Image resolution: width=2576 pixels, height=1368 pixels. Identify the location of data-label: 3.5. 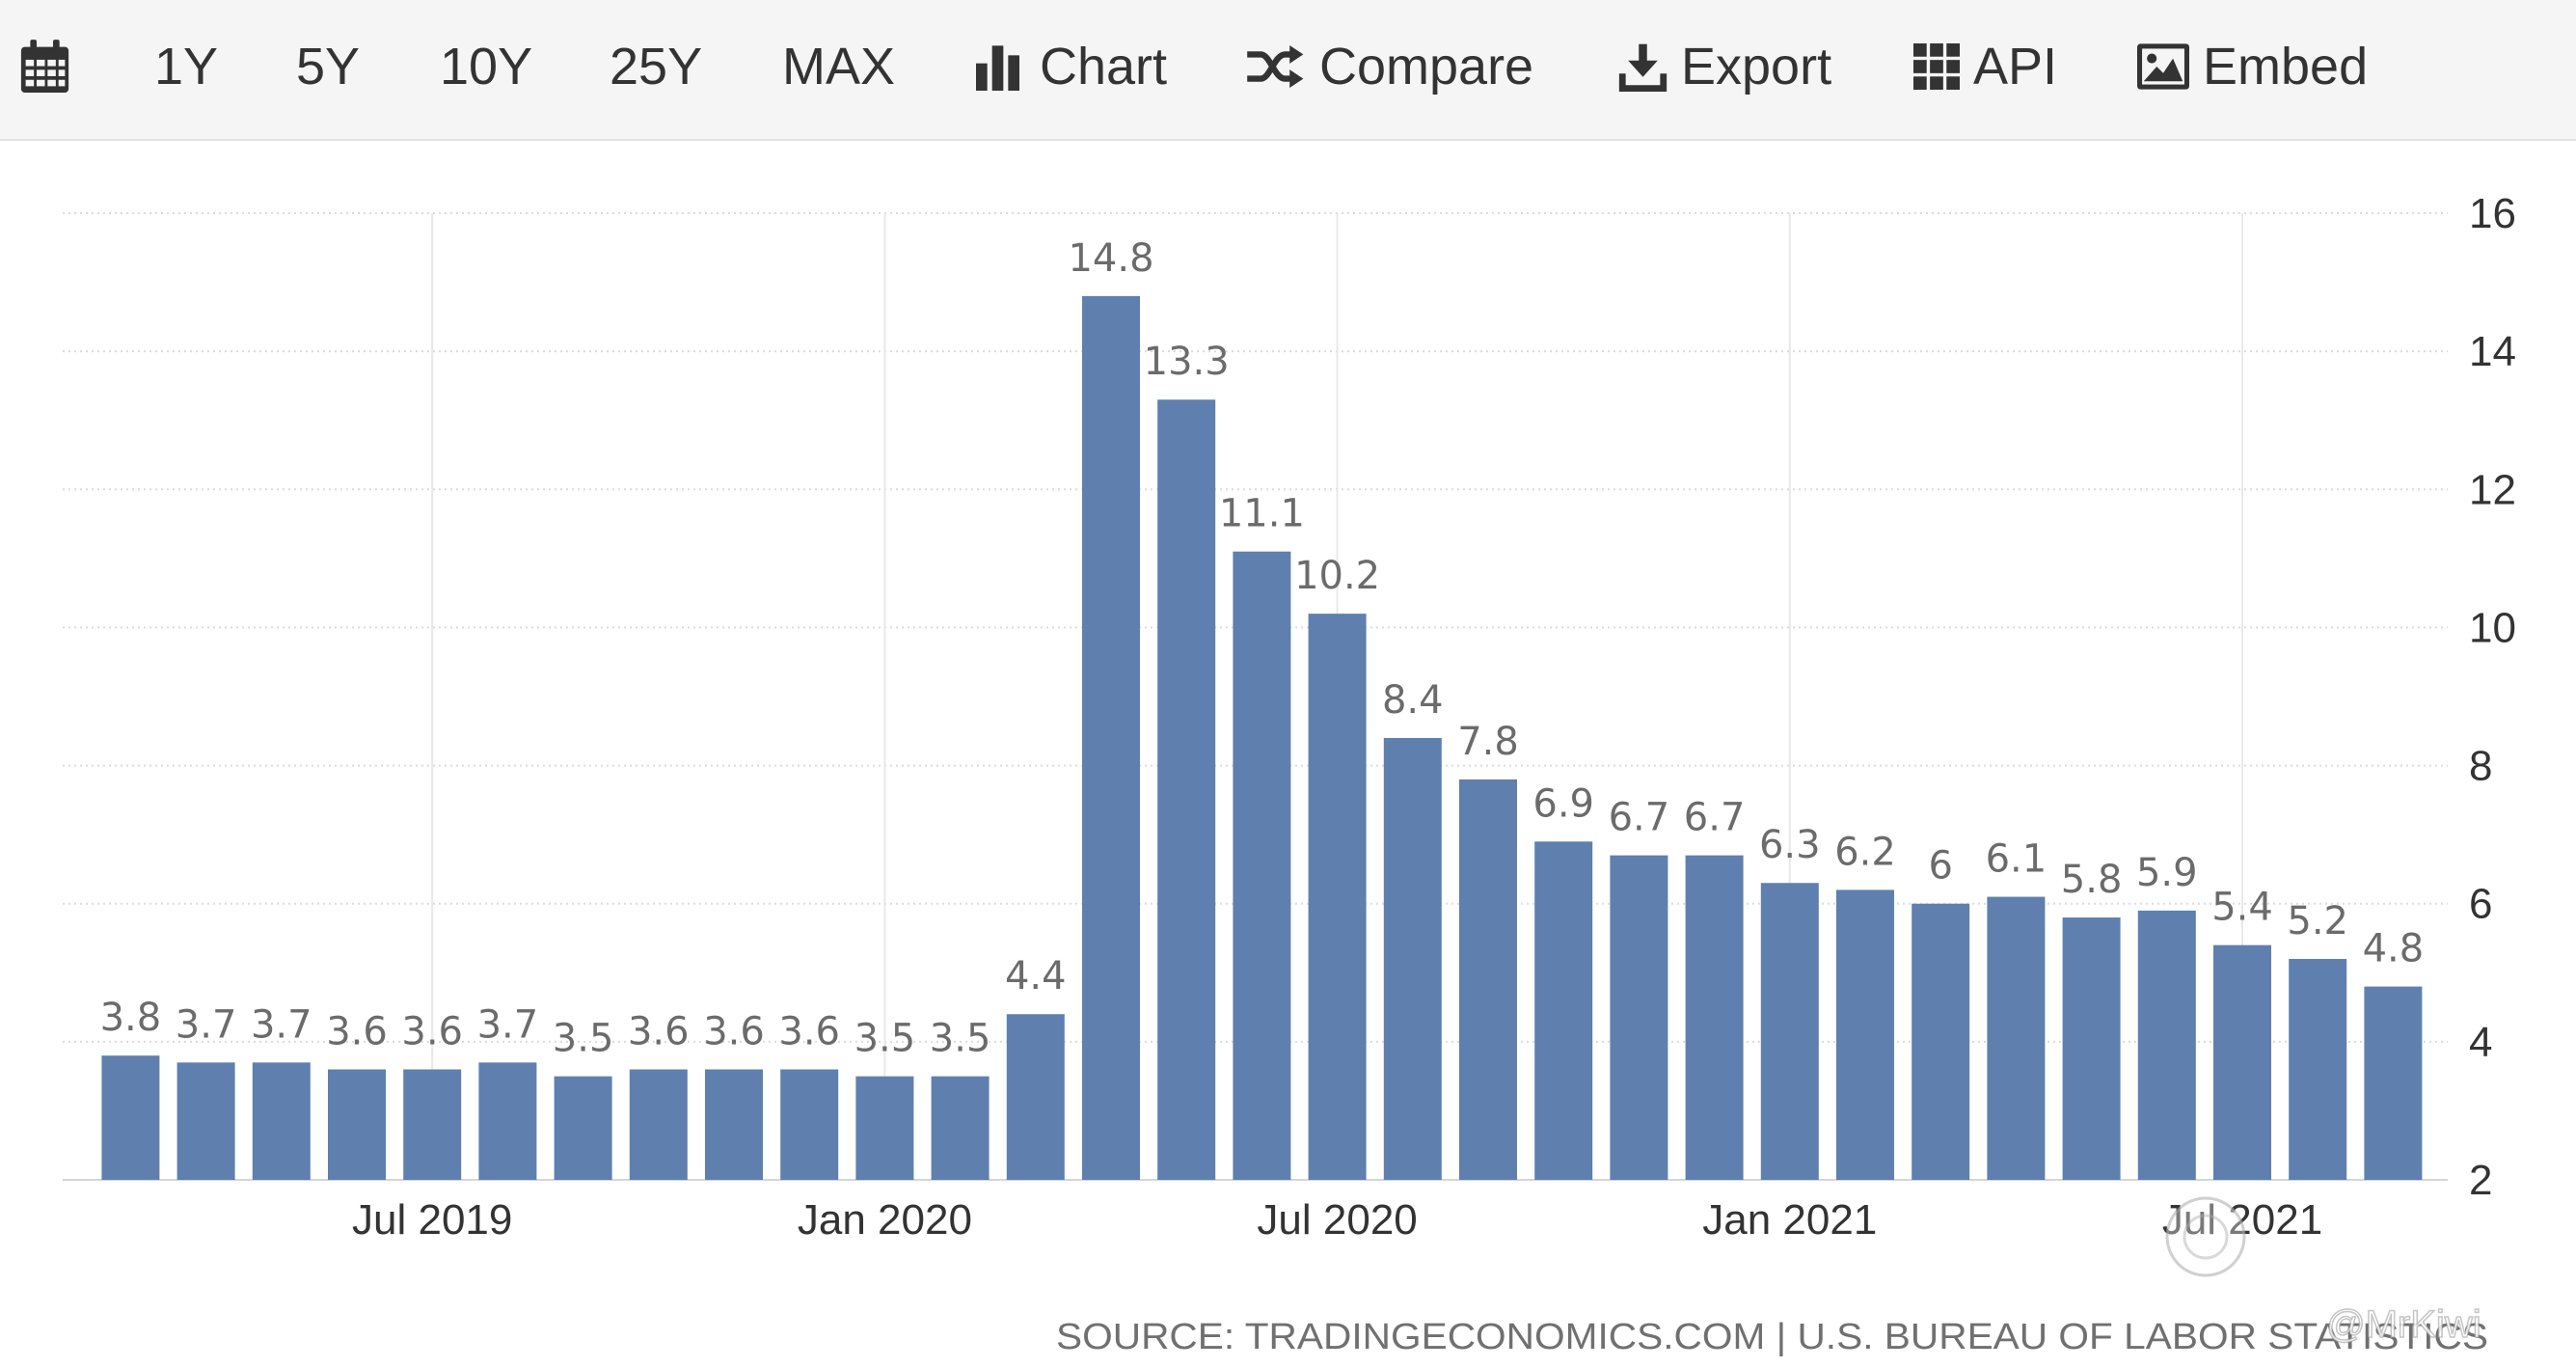
(960, 1039).